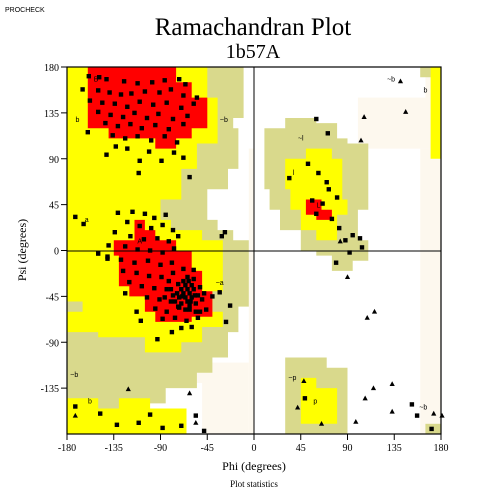 This screenshot has width=487, height=491. Describe the element at coordinates (318, 206) in the screenshot. I see `region-label: L` at that location.